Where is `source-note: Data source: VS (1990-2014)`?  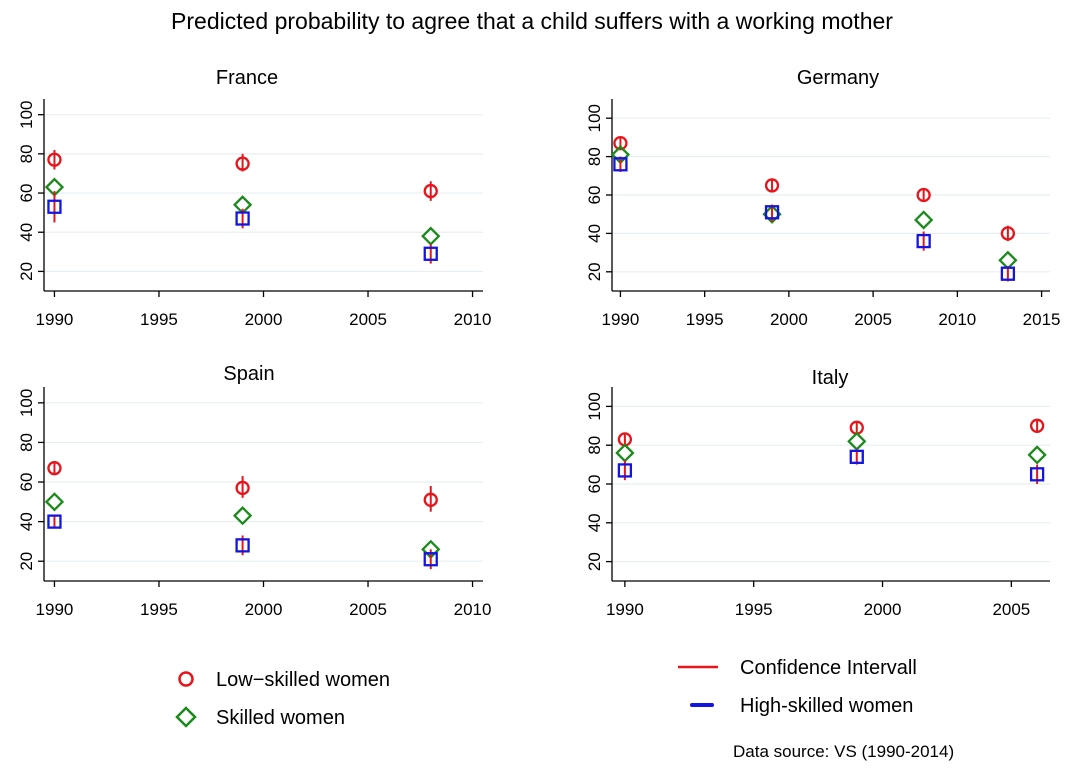 source-note: Data source: VS (1990-2014) is located at coordinates (843, 751).